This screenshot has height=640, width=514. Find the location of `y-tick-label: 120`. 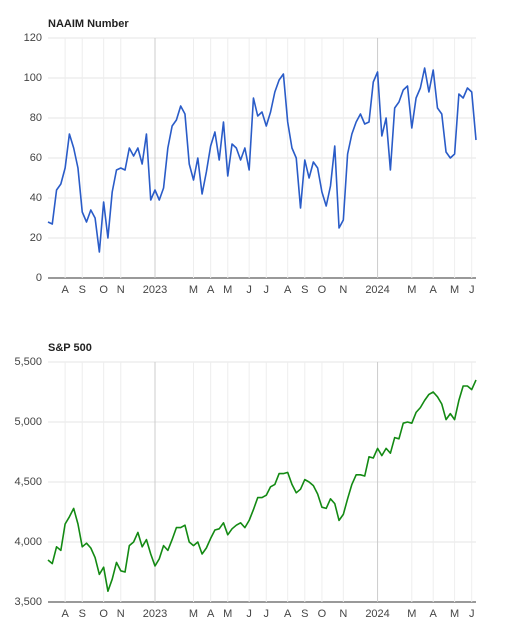

y-tick-label: 120 is located at coordinates (33, 38).